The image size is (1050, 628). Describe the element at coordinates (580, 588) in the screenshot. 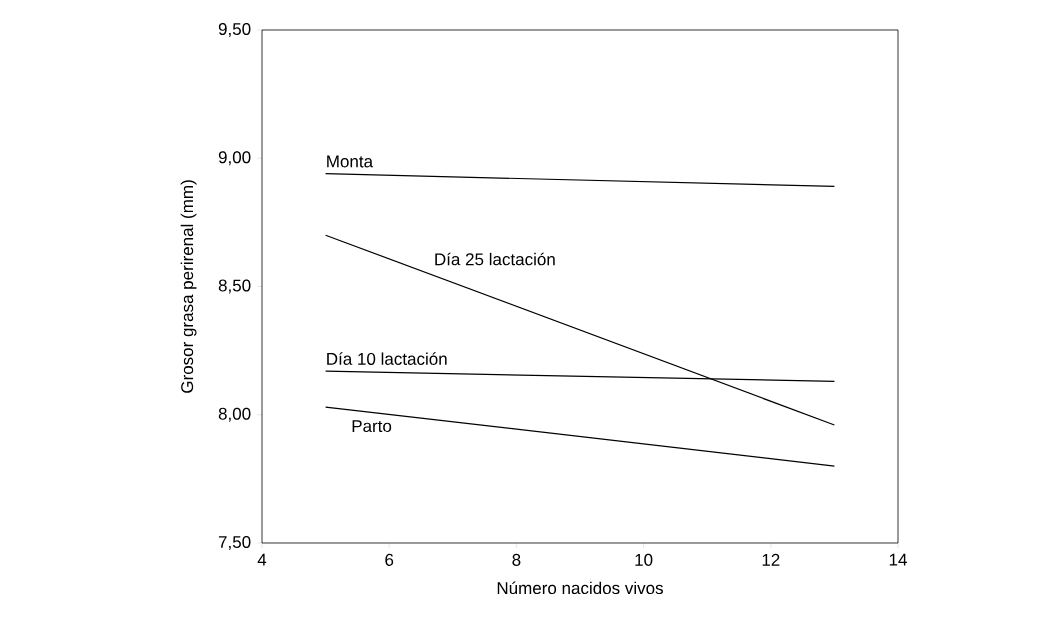

I see `x-axis-title: Número nacidos vivos` at that location.